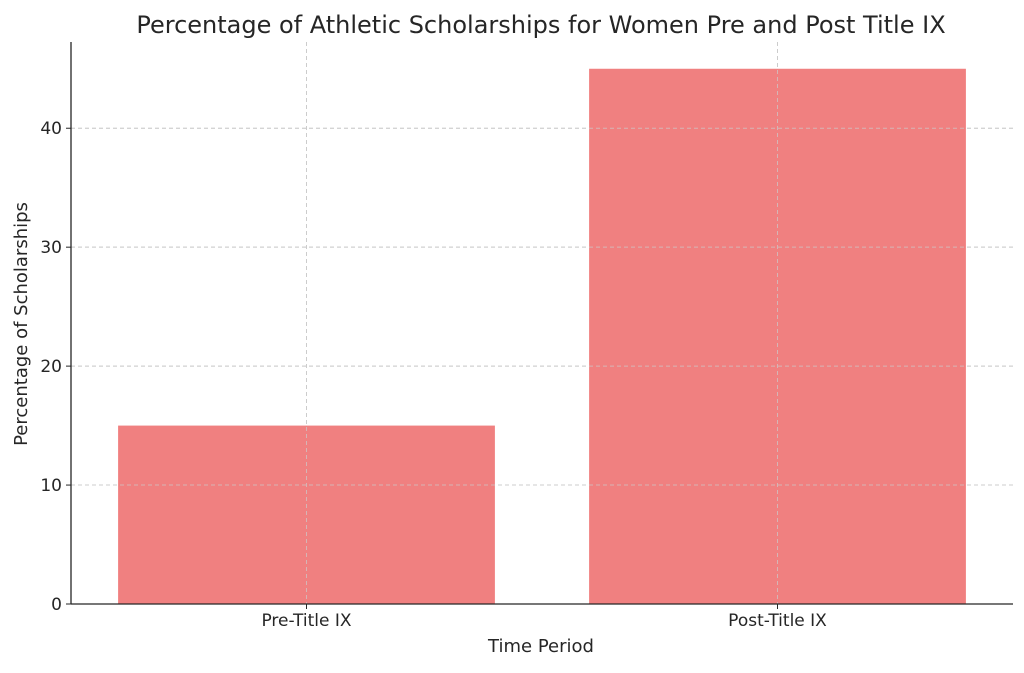 This screenshot has height=673, width=1024. Describe the element at coordinates (540, 646) in the screenshot. I see `x-axis-label: Time Period` at that location.